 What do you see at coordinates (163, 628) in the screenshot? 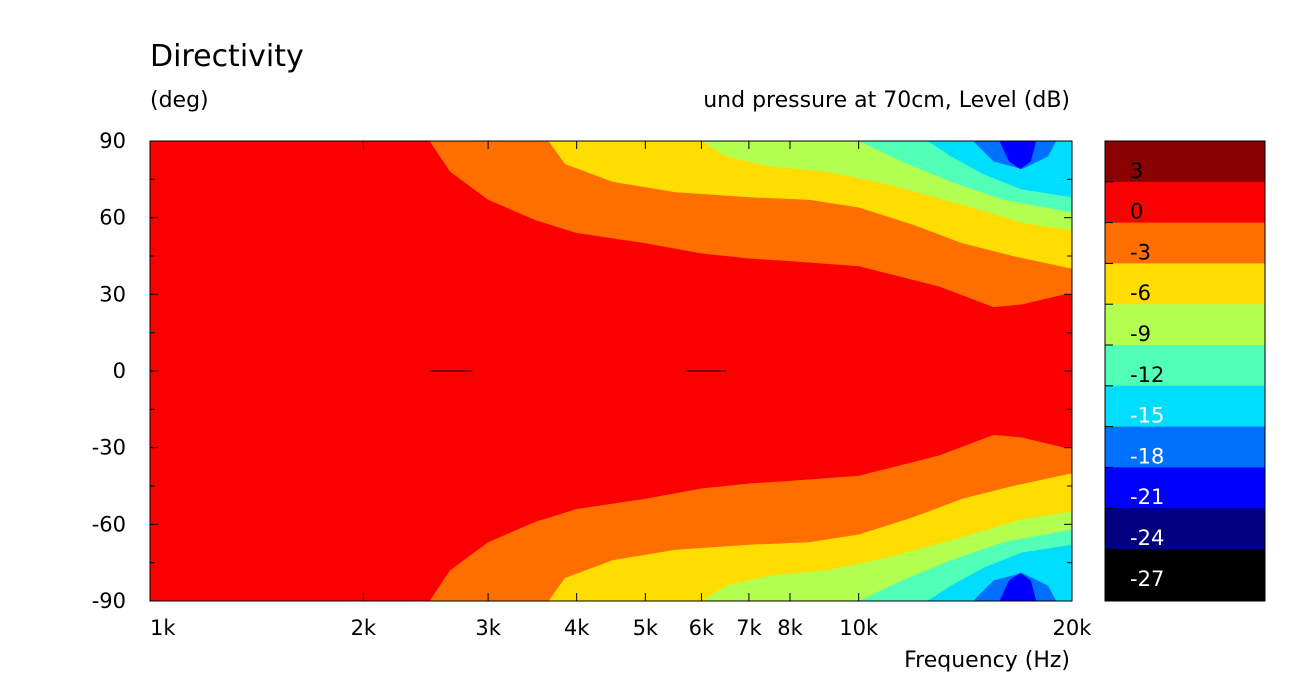
I see `x-tick-label-0: 1k` at bounding box center [163, 628].